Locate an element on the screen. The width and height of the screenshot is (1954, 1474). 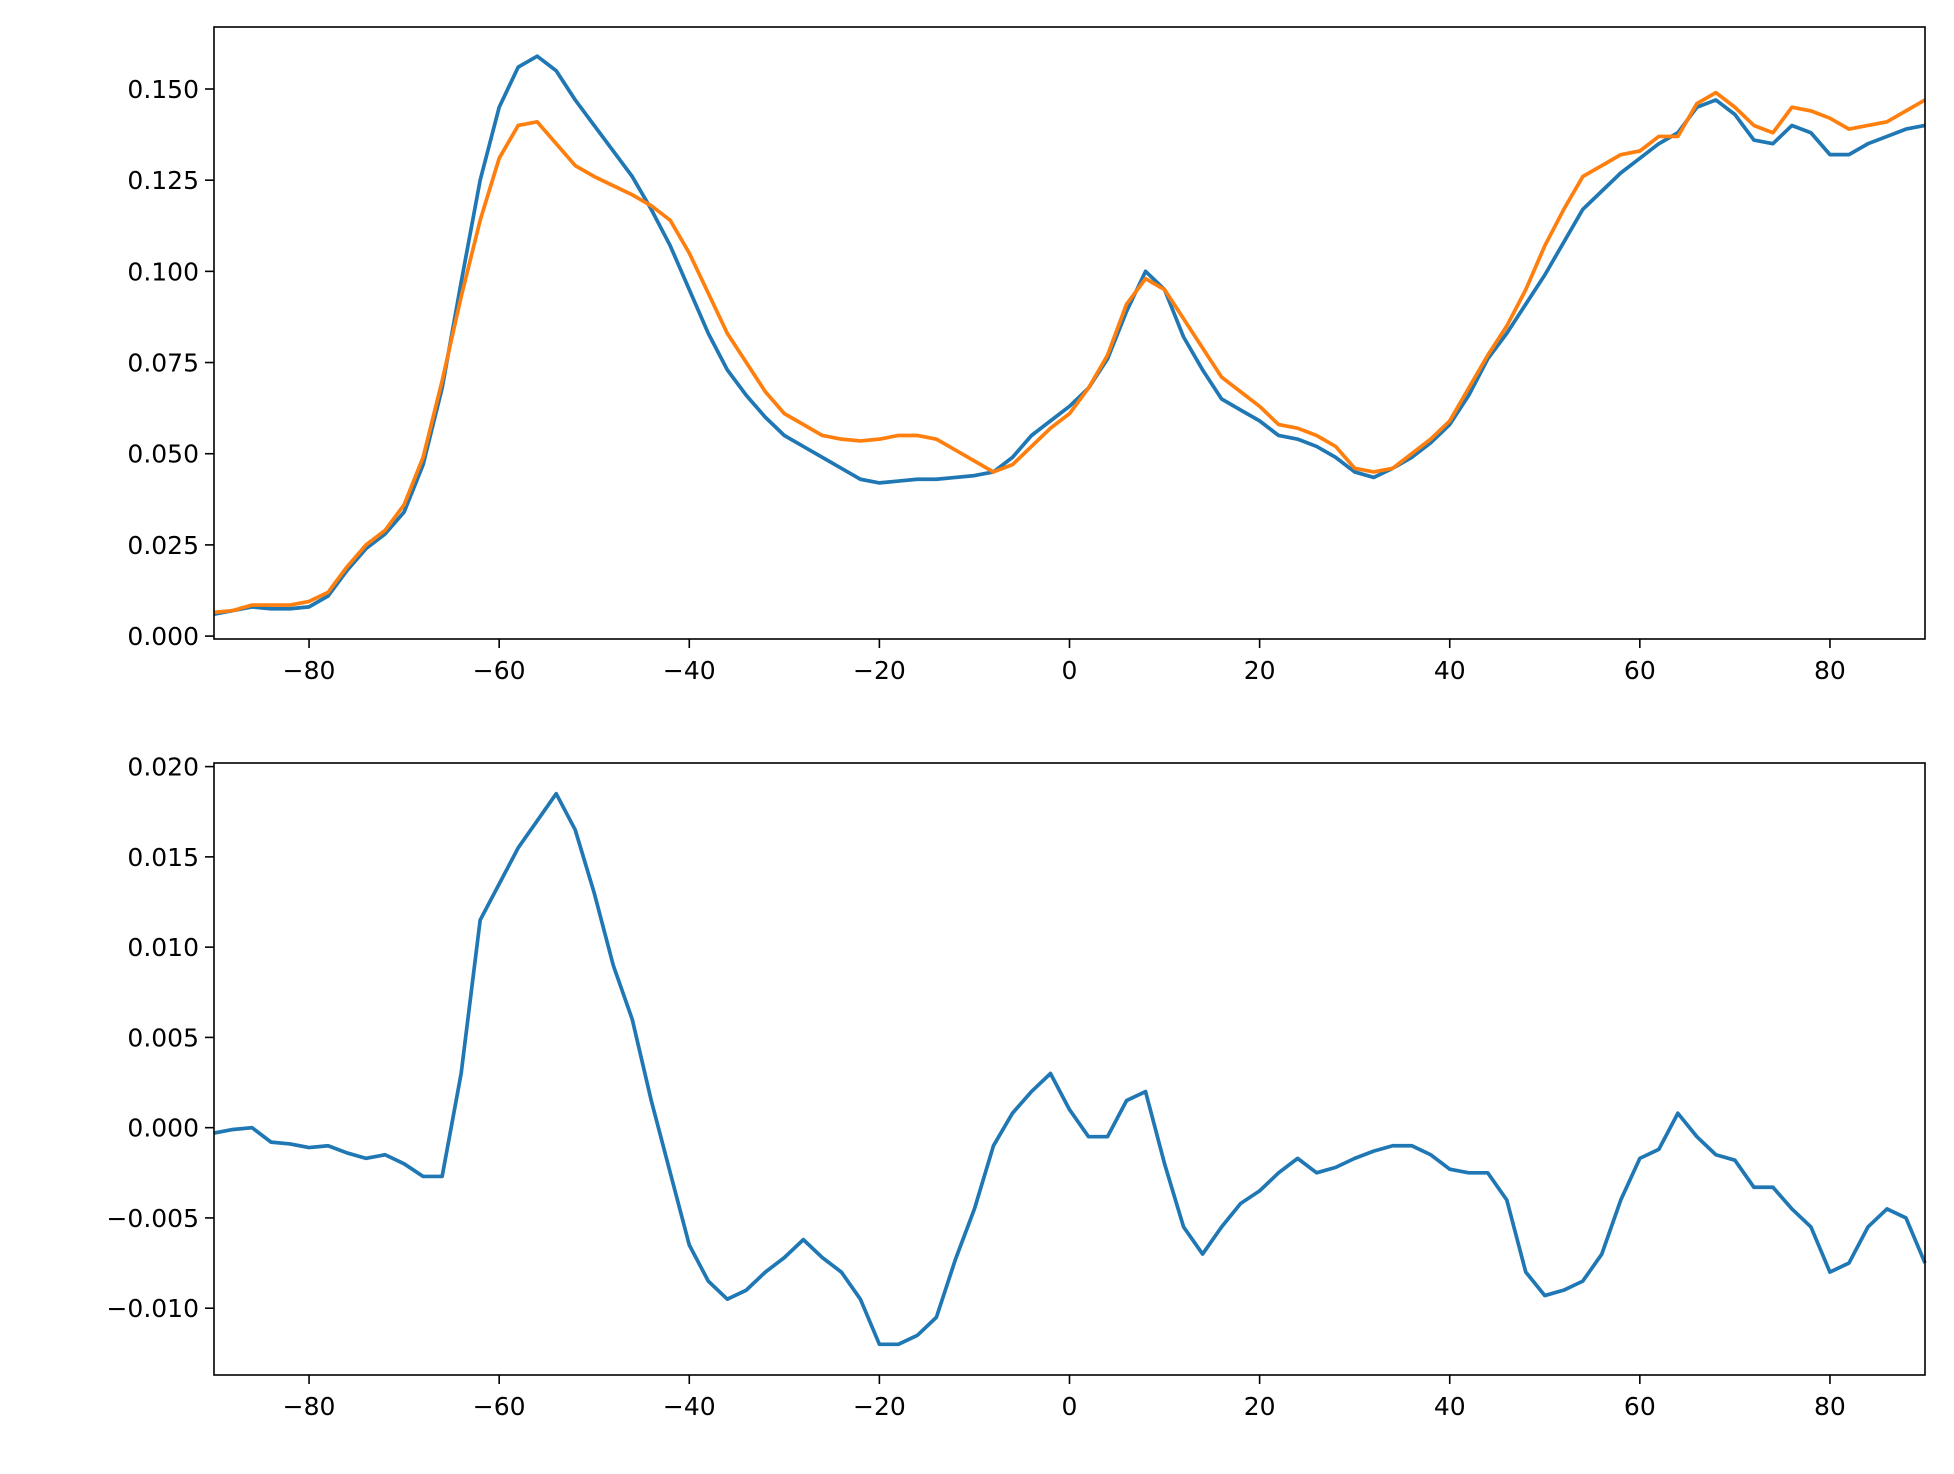
y-tick-label: −0.010 is located at coordinates (152, 1308).